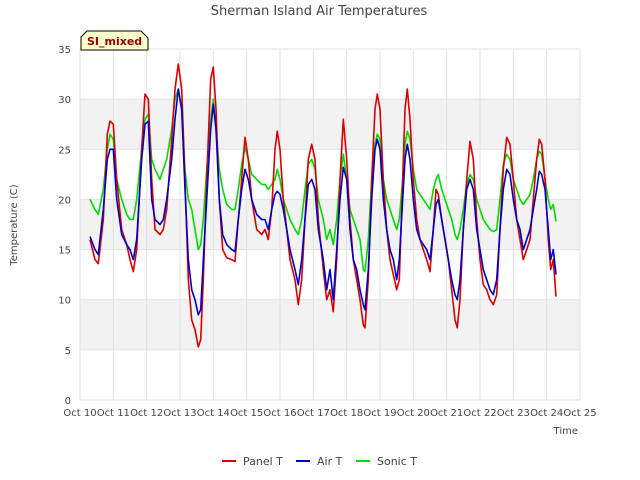 Image resolution: width=640 pixels, height=480 pixels. What do you see at coordinates (68, 351) in the screenshot?
I see `y-tick-label: 5` at bounding box center [68, 351].